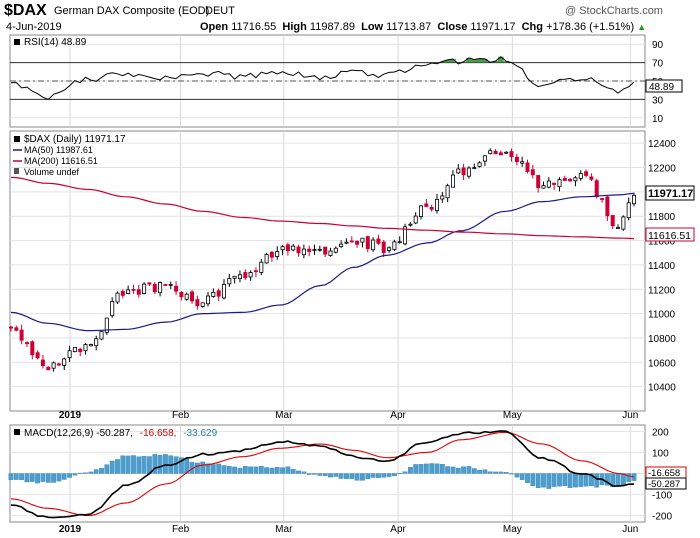  Describe the element at coordinates (200, 433) in the screenshot. I see `macd-legend-hist: -33.629` at that location.